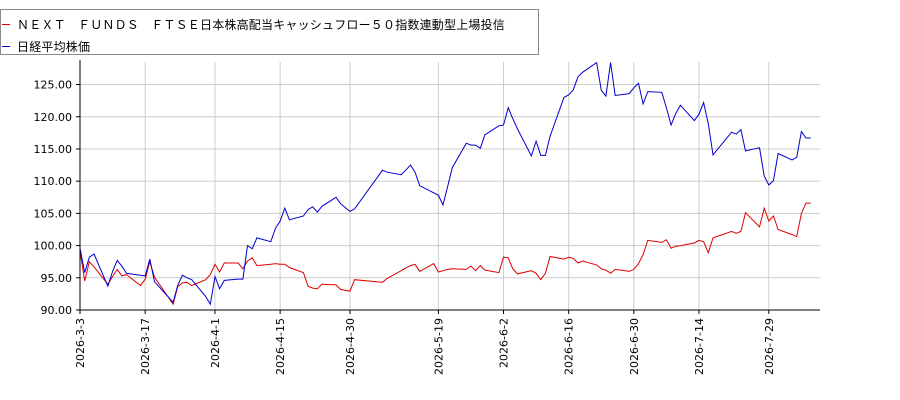 Image resolution: width=900 pixels, height=400 pixels. Describe the element at coordinates (54, 46) in the screenshot. I see `legend-label-nikkei: 日経平均株価` at that location.